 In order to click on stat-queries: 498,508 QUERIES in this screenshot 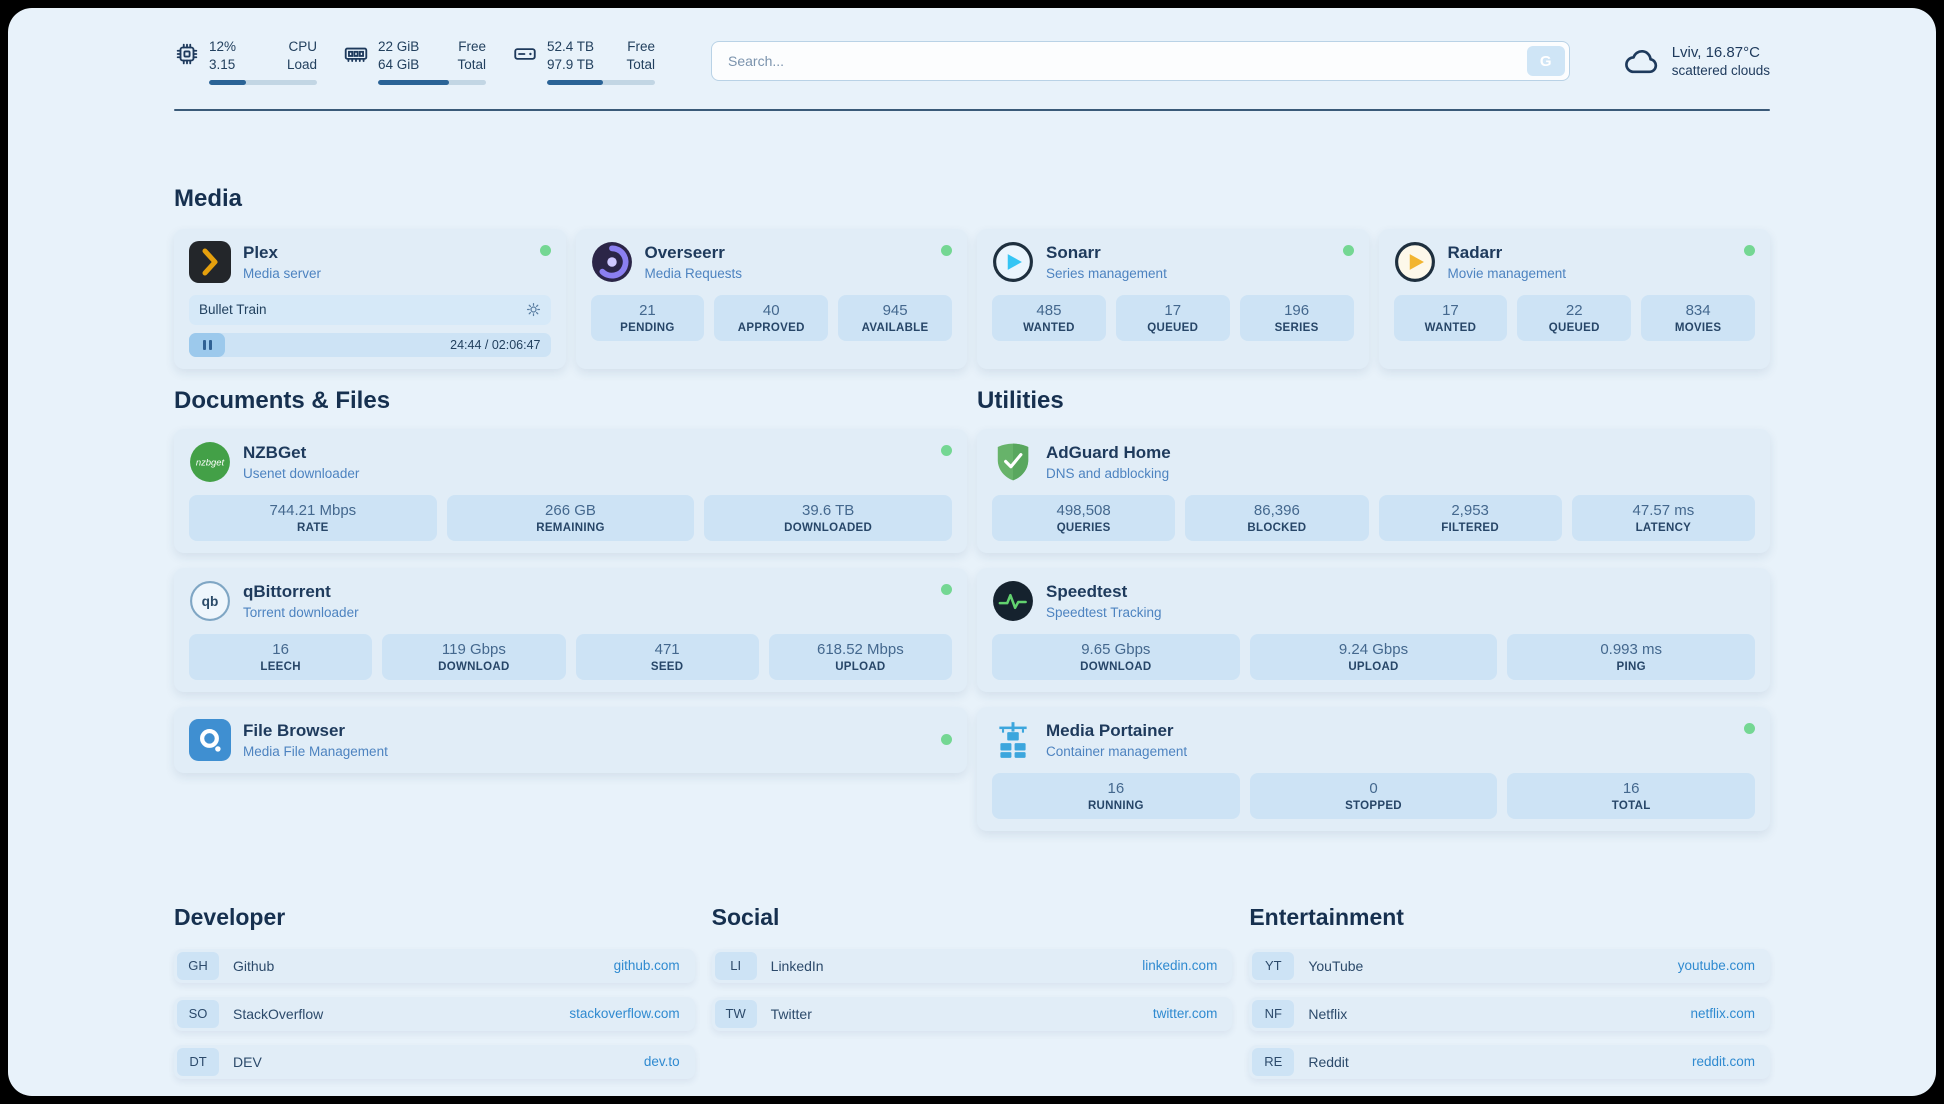, I will do `click(1084, 517)`.